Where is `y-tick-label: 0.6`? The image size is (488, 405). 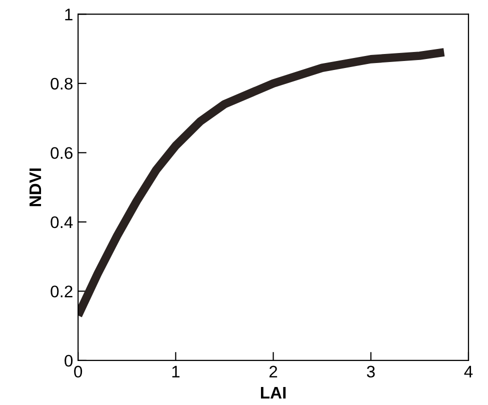 y-tick-label: 0.6 is located at coordinates (61, 153).